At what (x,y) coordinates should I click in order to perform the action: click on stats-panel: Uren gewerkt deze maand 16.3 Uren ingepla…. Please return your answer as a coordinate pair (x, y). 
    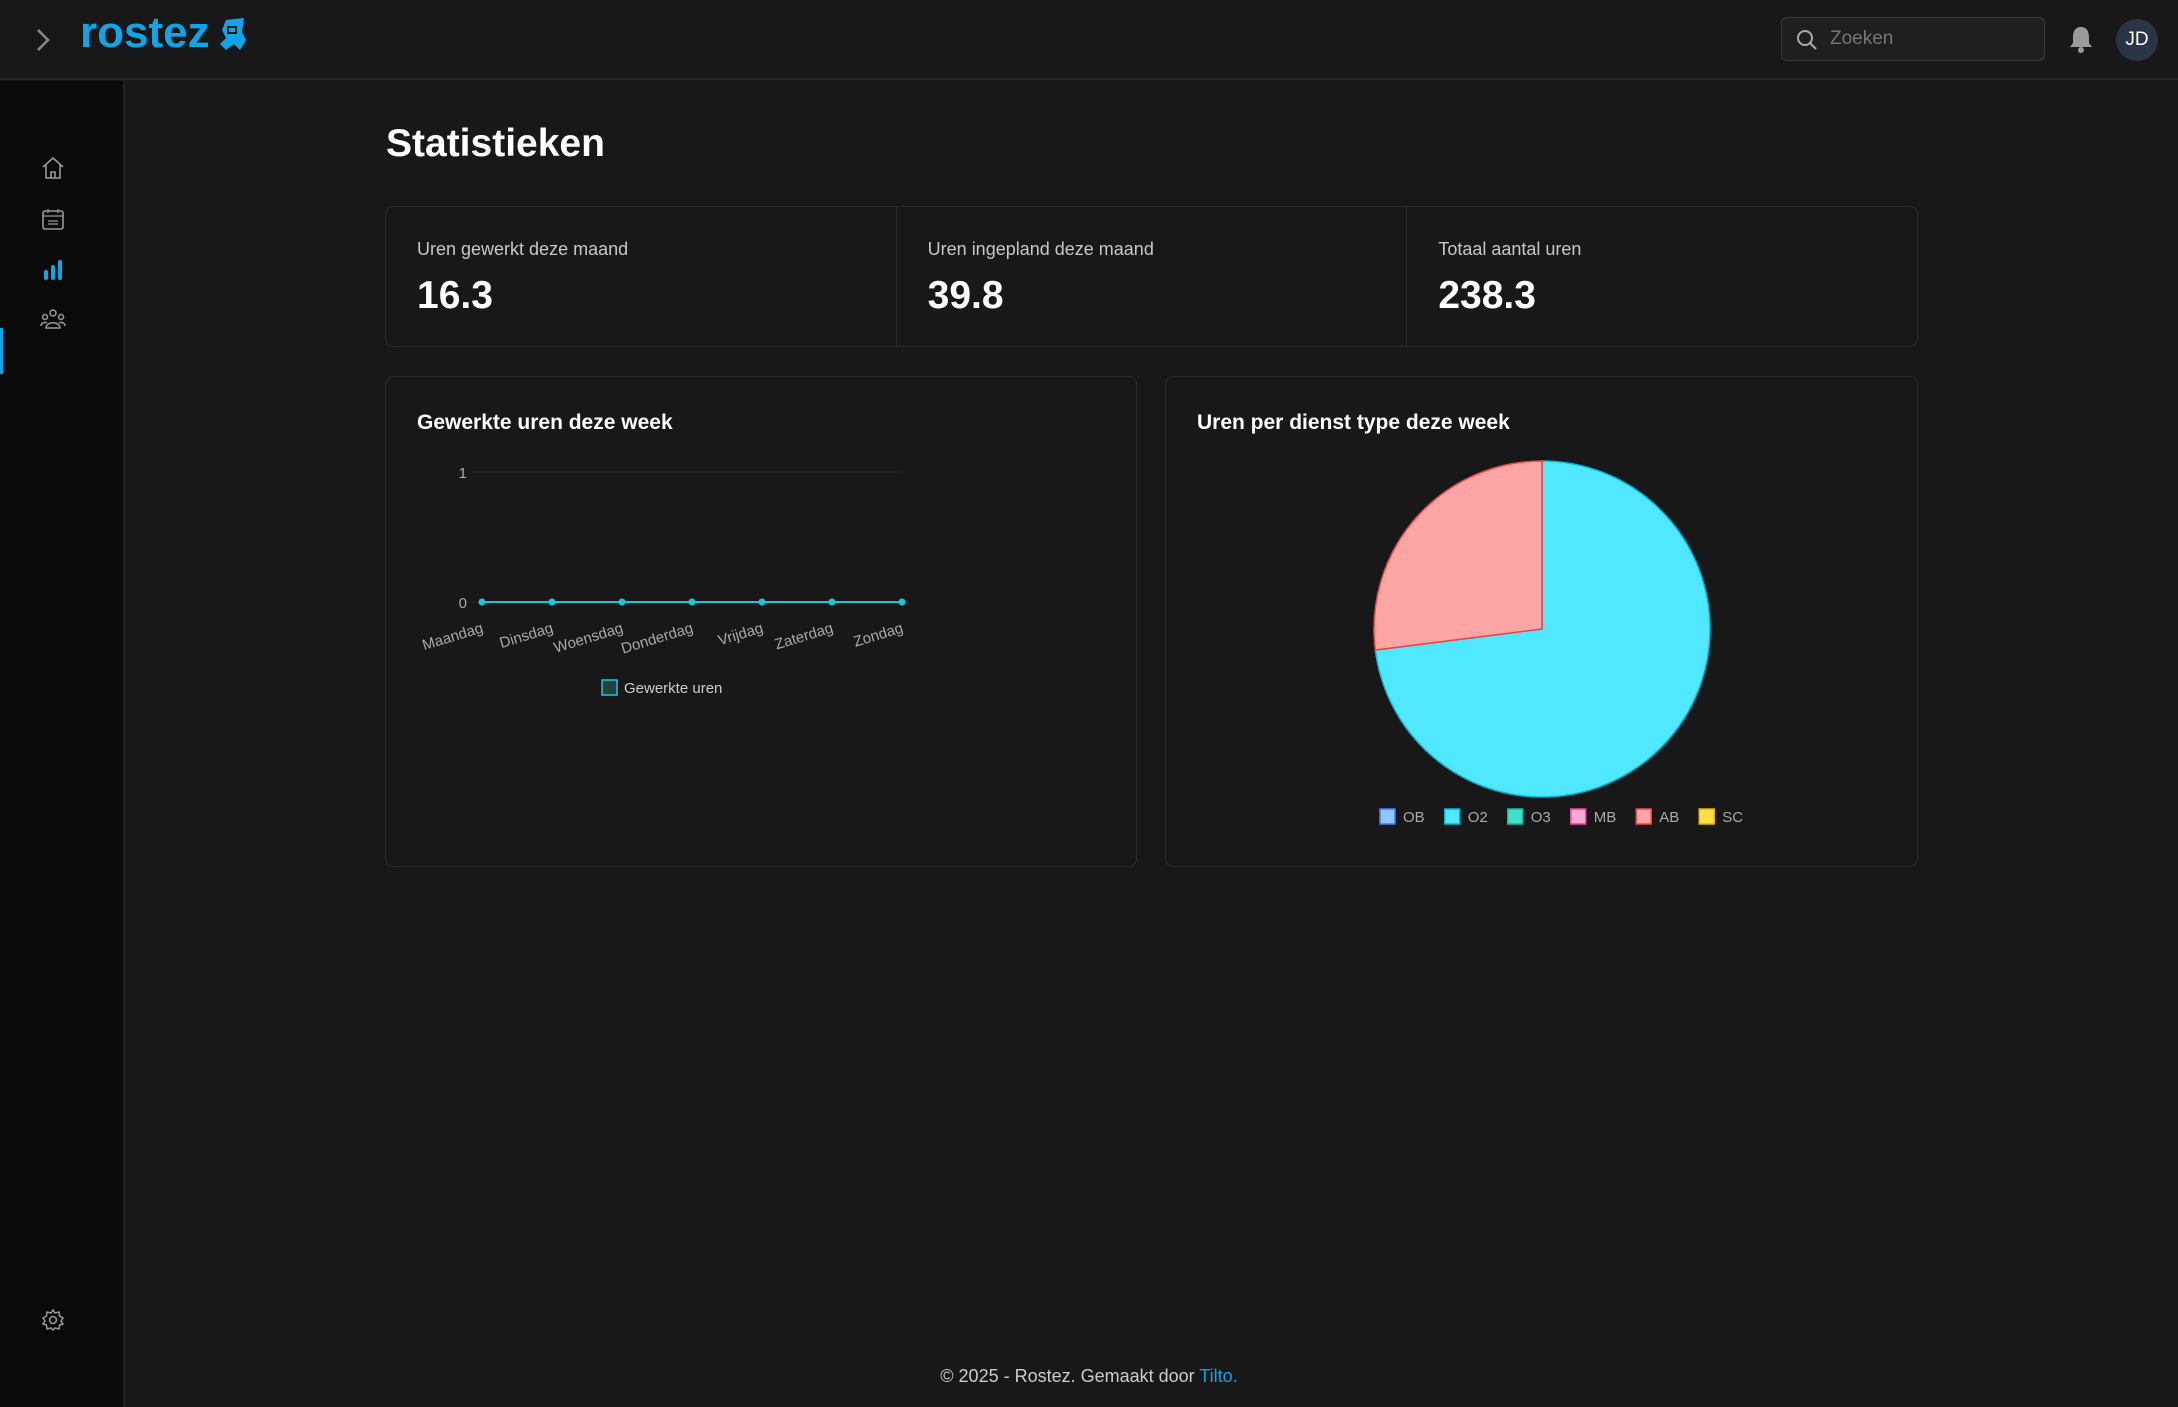
    Looking at the image, I should click on (1151, 276).